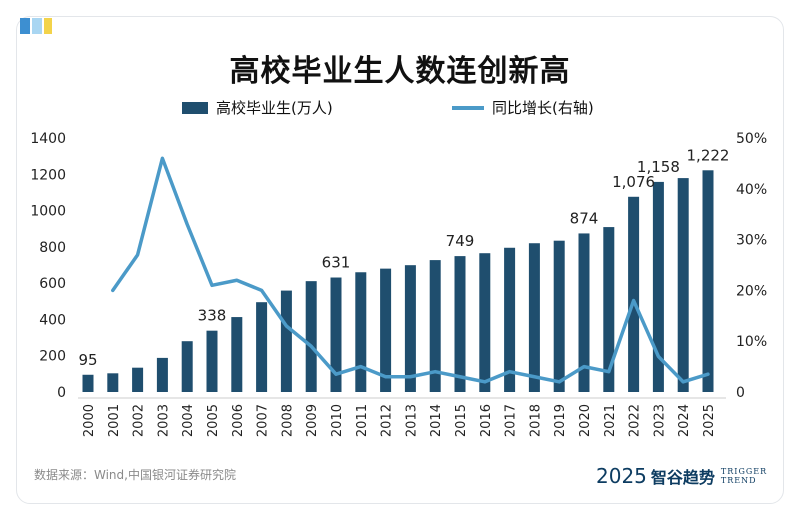 Image resolution: width=800 pixels, height=520 pixels. What do you see at coordinates (361, 332) in the screenshot?
I see `bar-2011` at bounding box center [361, 332].